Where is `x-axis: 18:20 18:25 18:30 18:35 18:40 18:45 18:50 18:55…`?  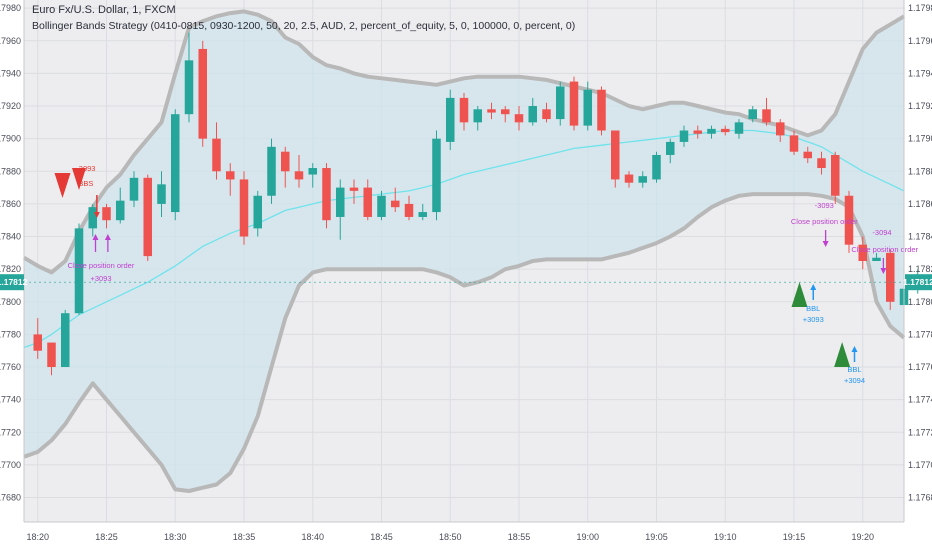 x-axis: 18:20 18:25 18:30 18:35 18:40 18:45 18:50 18:55… is located at coordinates (464, 531).